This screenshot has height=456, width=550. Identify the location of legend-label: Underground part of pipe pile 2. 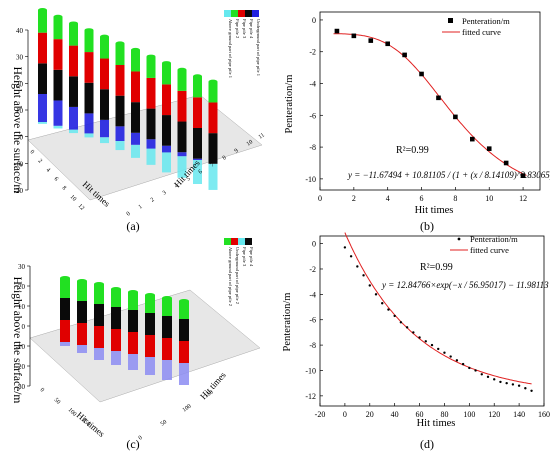
(237, 275).